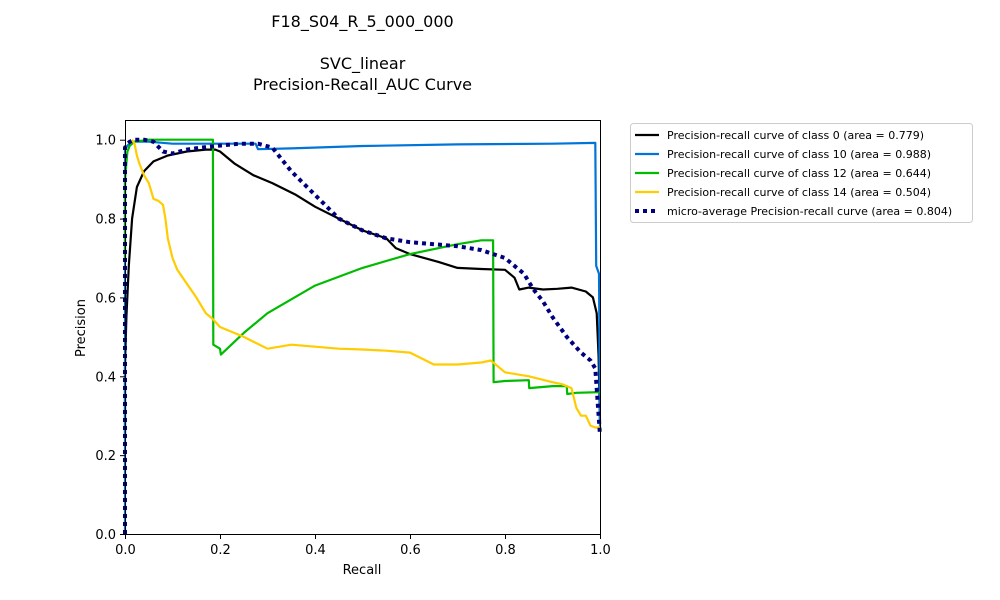 The image size is (1000, 600). I want to click on legend-frame, so click(801, 173).